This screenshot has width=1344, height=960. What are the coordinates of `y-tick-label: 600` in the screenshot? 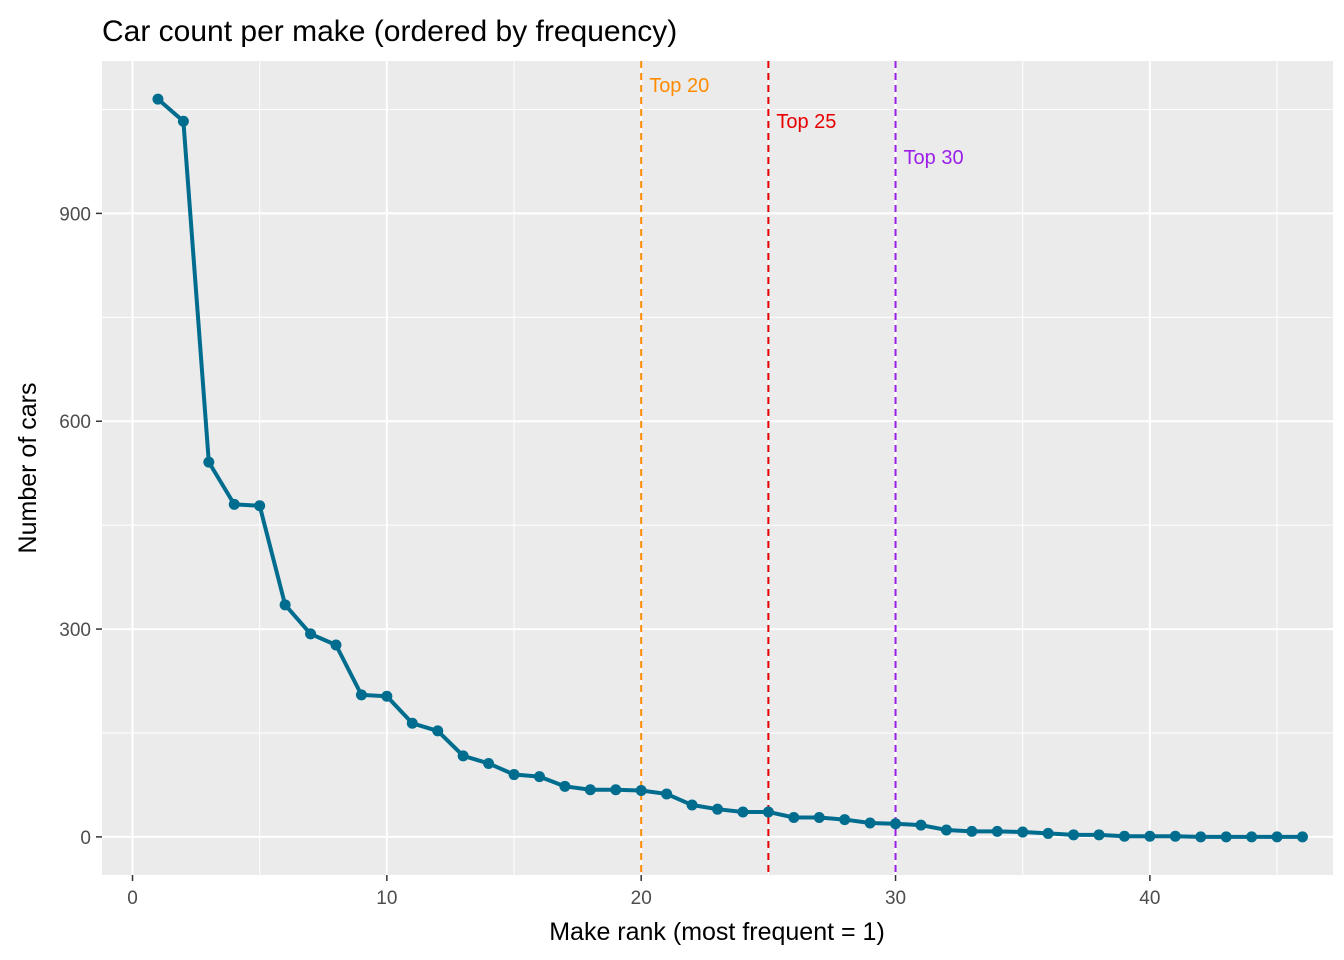 It's located at (75, 422).